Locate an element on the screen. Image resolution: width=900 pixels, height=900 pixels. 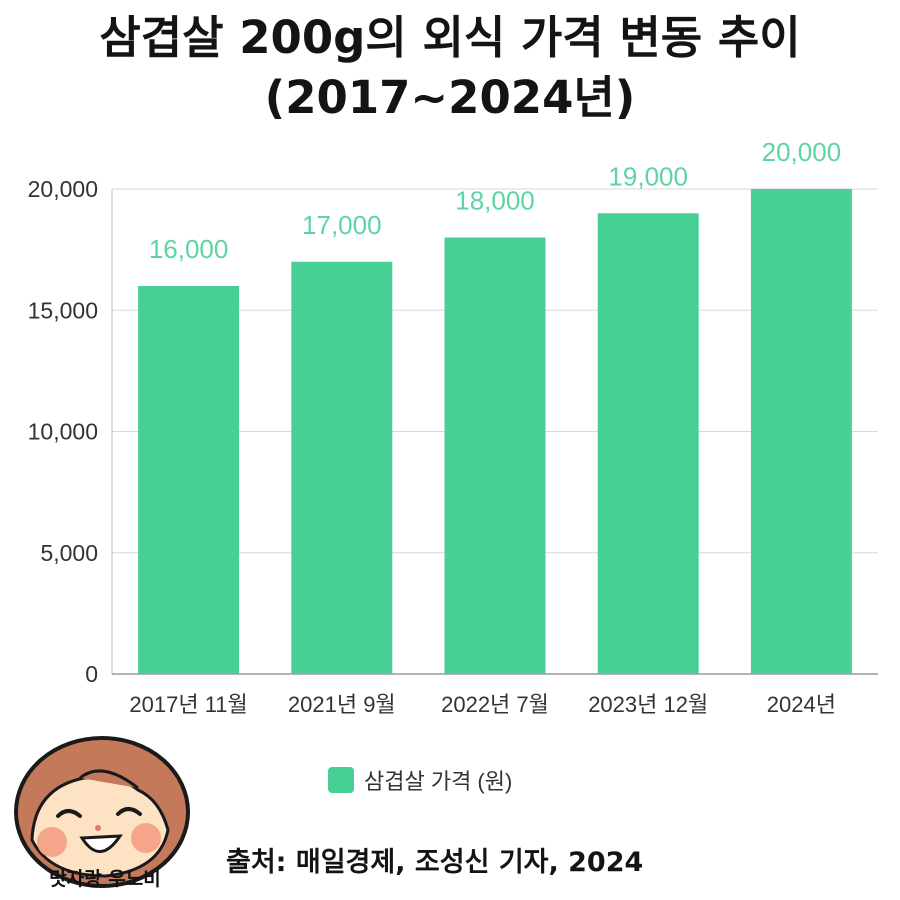
mascot-face-logo is located at coordinates (102, 812).